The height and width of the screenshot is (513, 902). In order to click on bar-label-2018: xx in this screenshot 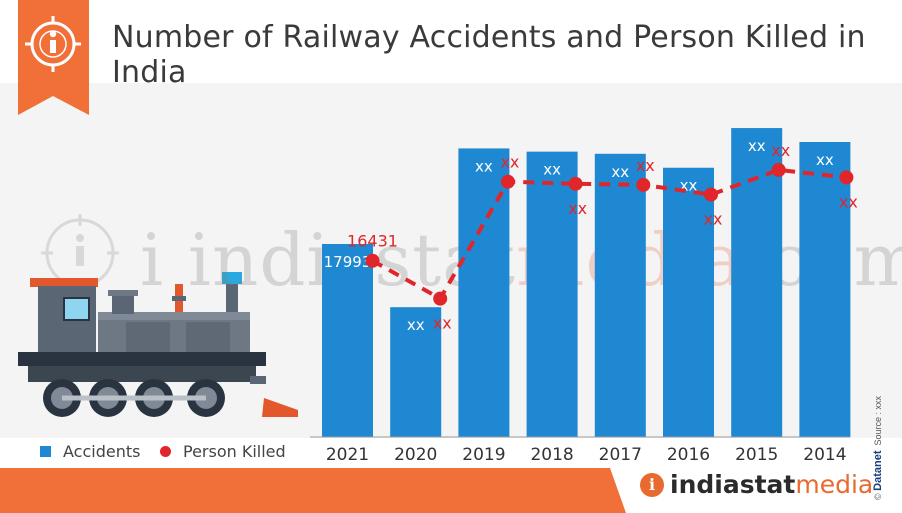, I will do `click(552, 170)`.